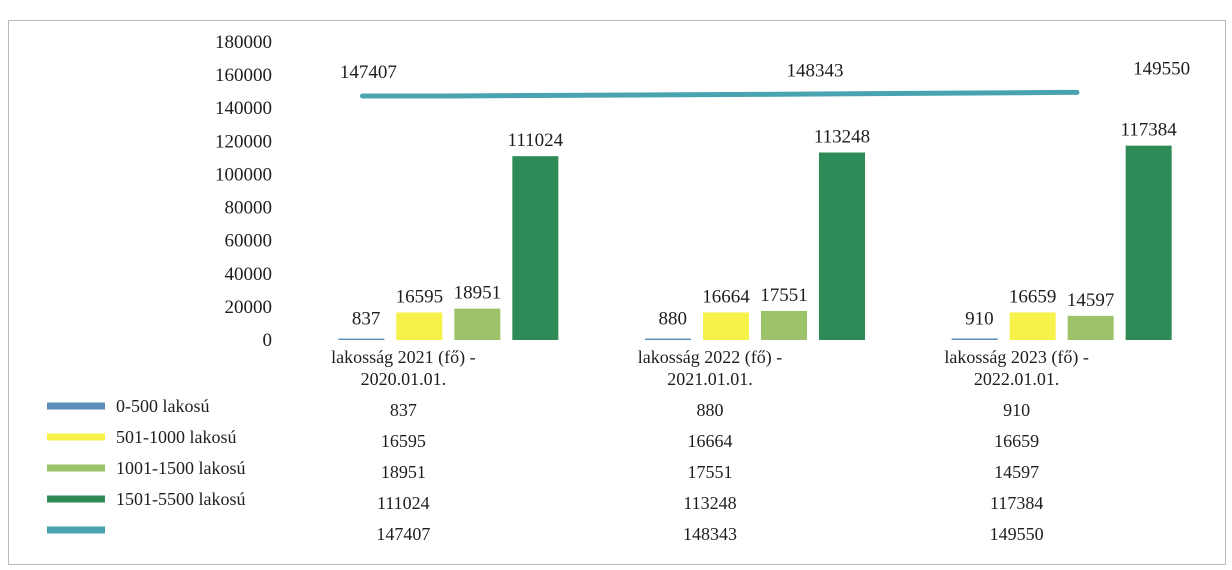 This screenshot has width=1232, height=570. What do you see at coordinates (784, 295) in the screenshot?
I see `bar-data-label: 17551` at bounding box center [784, 295].